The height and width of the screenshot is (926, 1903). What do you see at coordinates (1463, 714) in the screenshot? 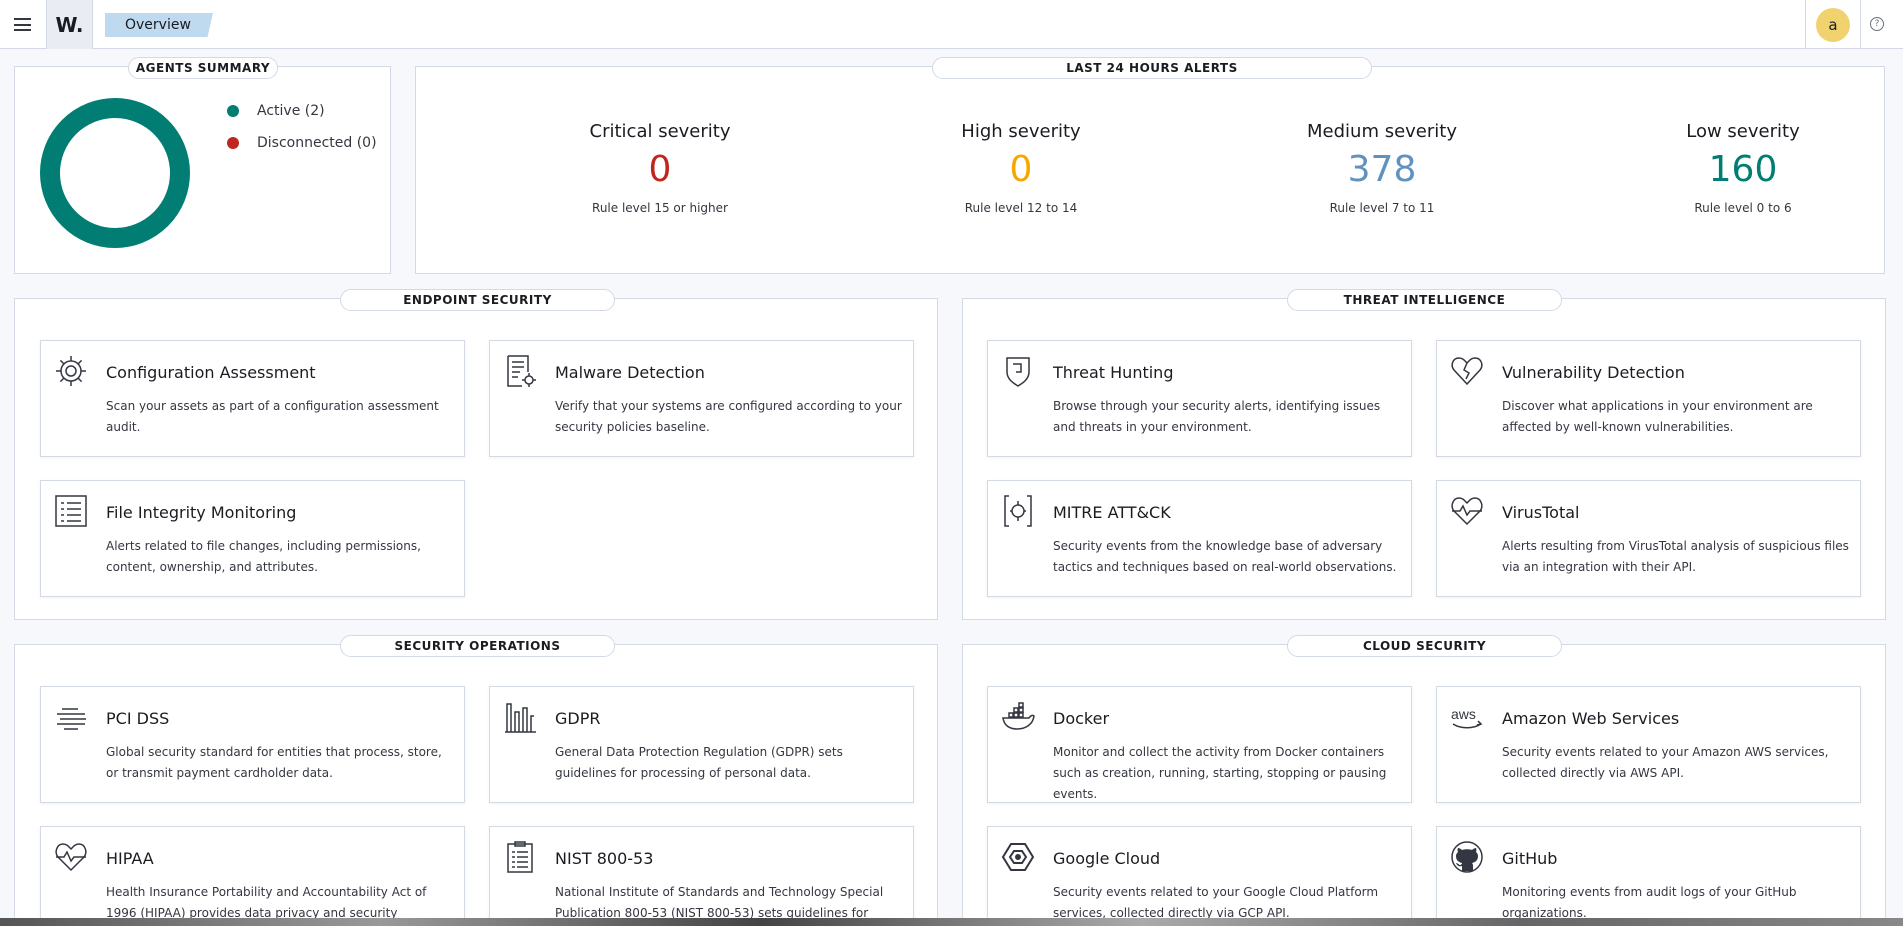
I see `svg-text: aws` at bounding box center [1463, 714].